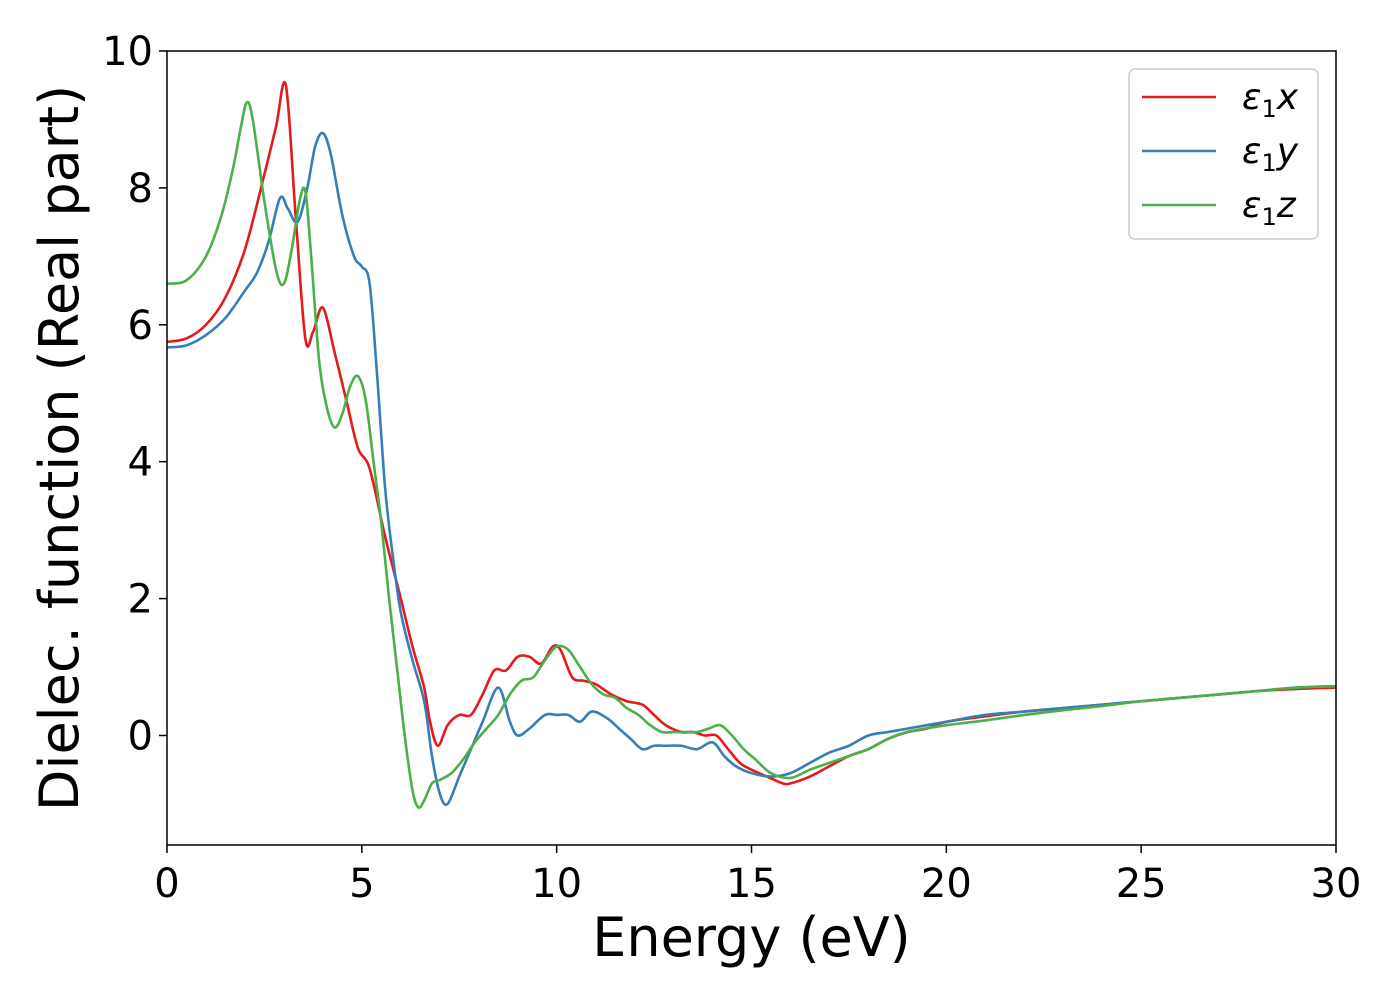 This screenshot has height=1000, width=1400. I want to click on legend: ε1x ε1y ε1z, so click(1223, 154).